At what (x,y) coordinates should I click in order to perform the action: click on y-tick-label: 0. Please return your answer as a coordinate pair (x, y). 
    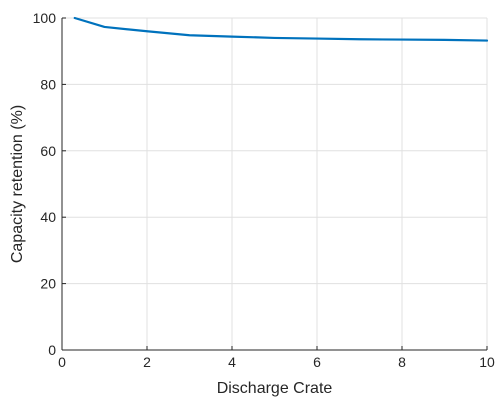
    Looking at the image, I should click on (52, 350).